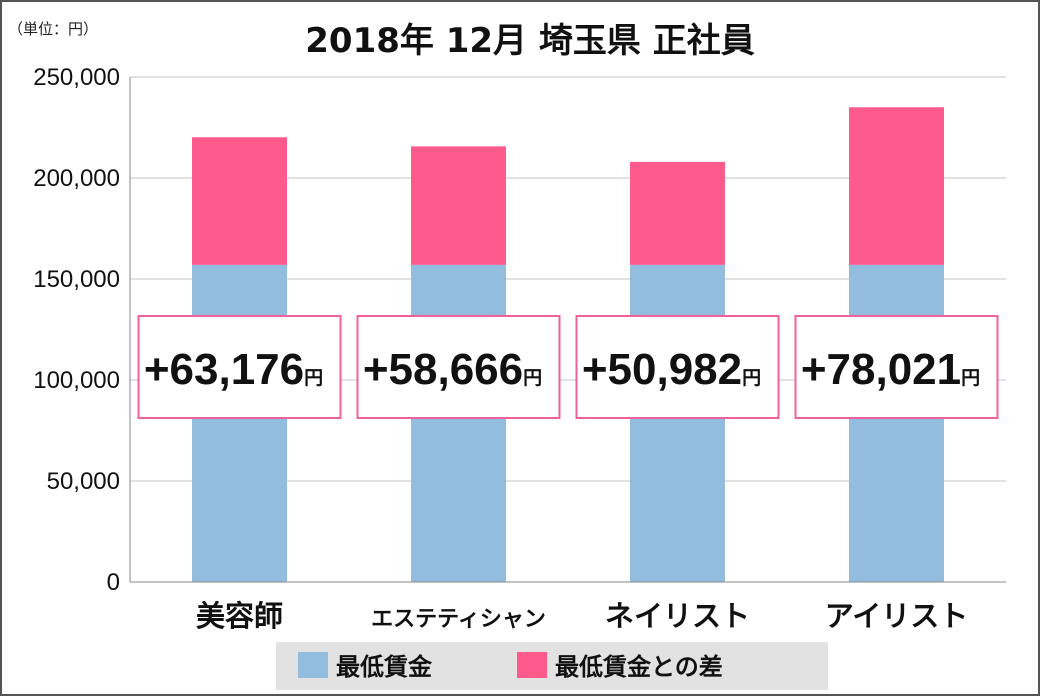 This screenshot has height=696, width=1040. I want to click on unit-label: （単位：円）, so click(53, 29).